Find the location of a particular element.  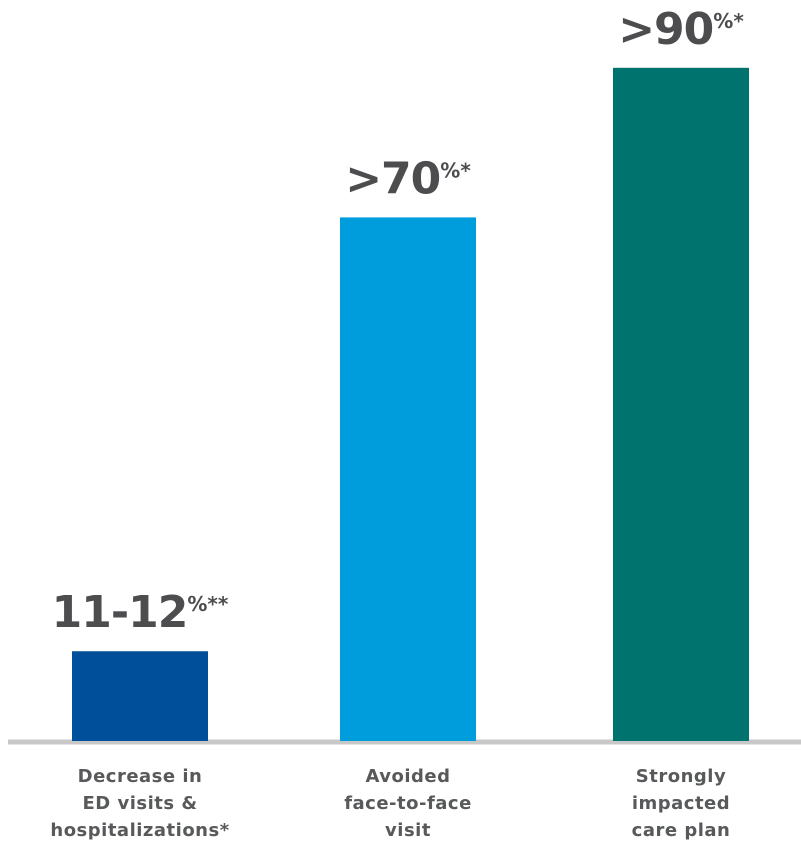

value-label-3: >90%* is located at coordinates (681, 29).